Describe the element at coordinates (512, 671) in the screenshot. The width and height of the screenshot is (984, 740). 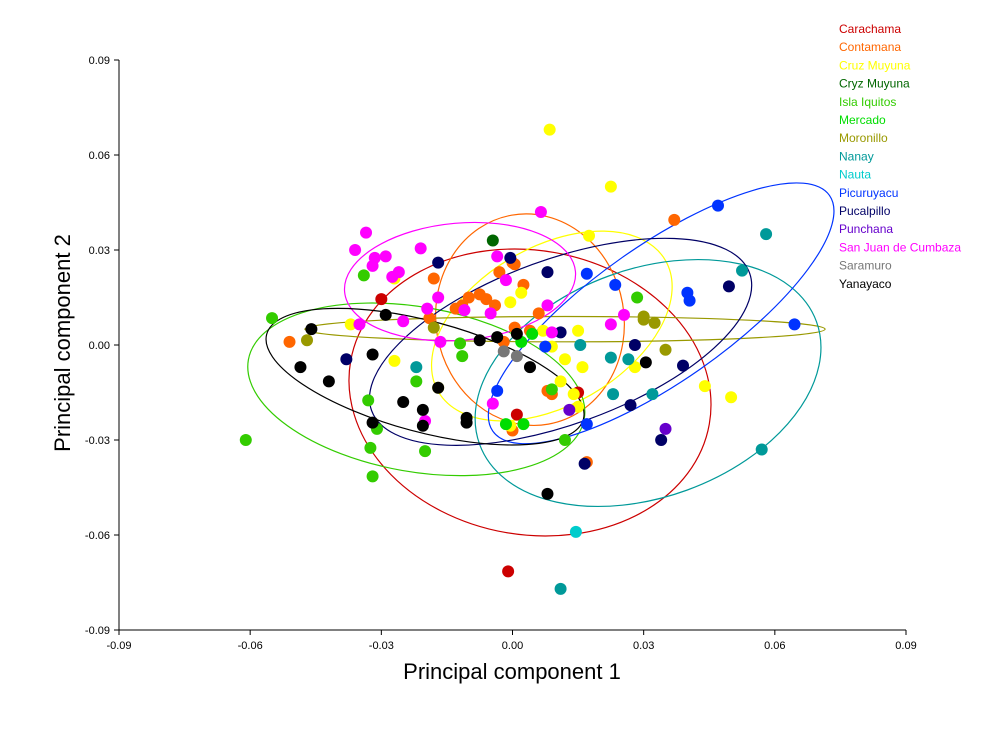
I see `x-axis-title: Principal component 1` at that location.